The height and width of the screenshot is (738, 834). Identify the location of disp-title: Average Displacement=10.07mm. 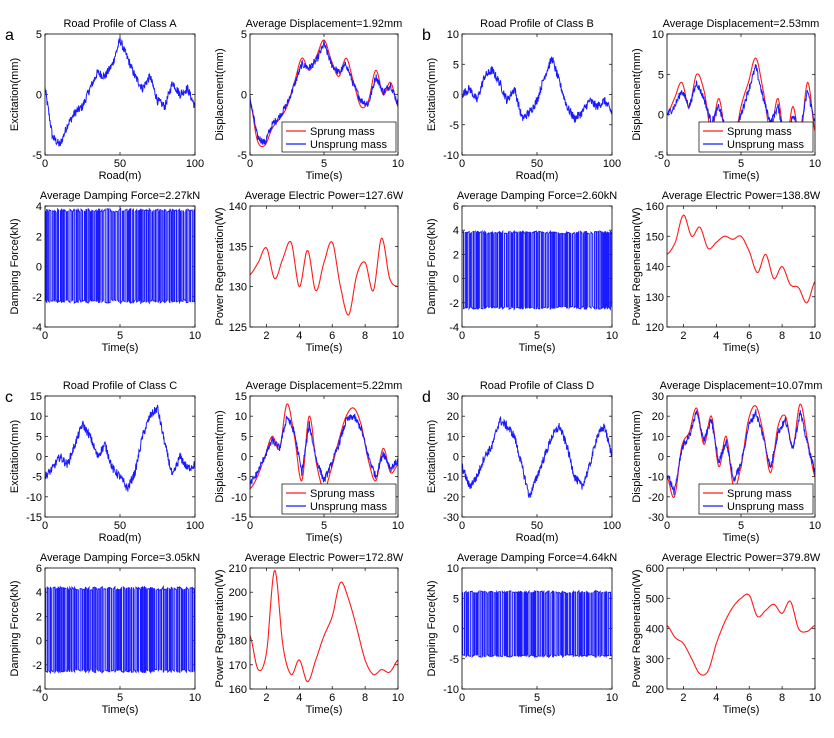
(741, 386).